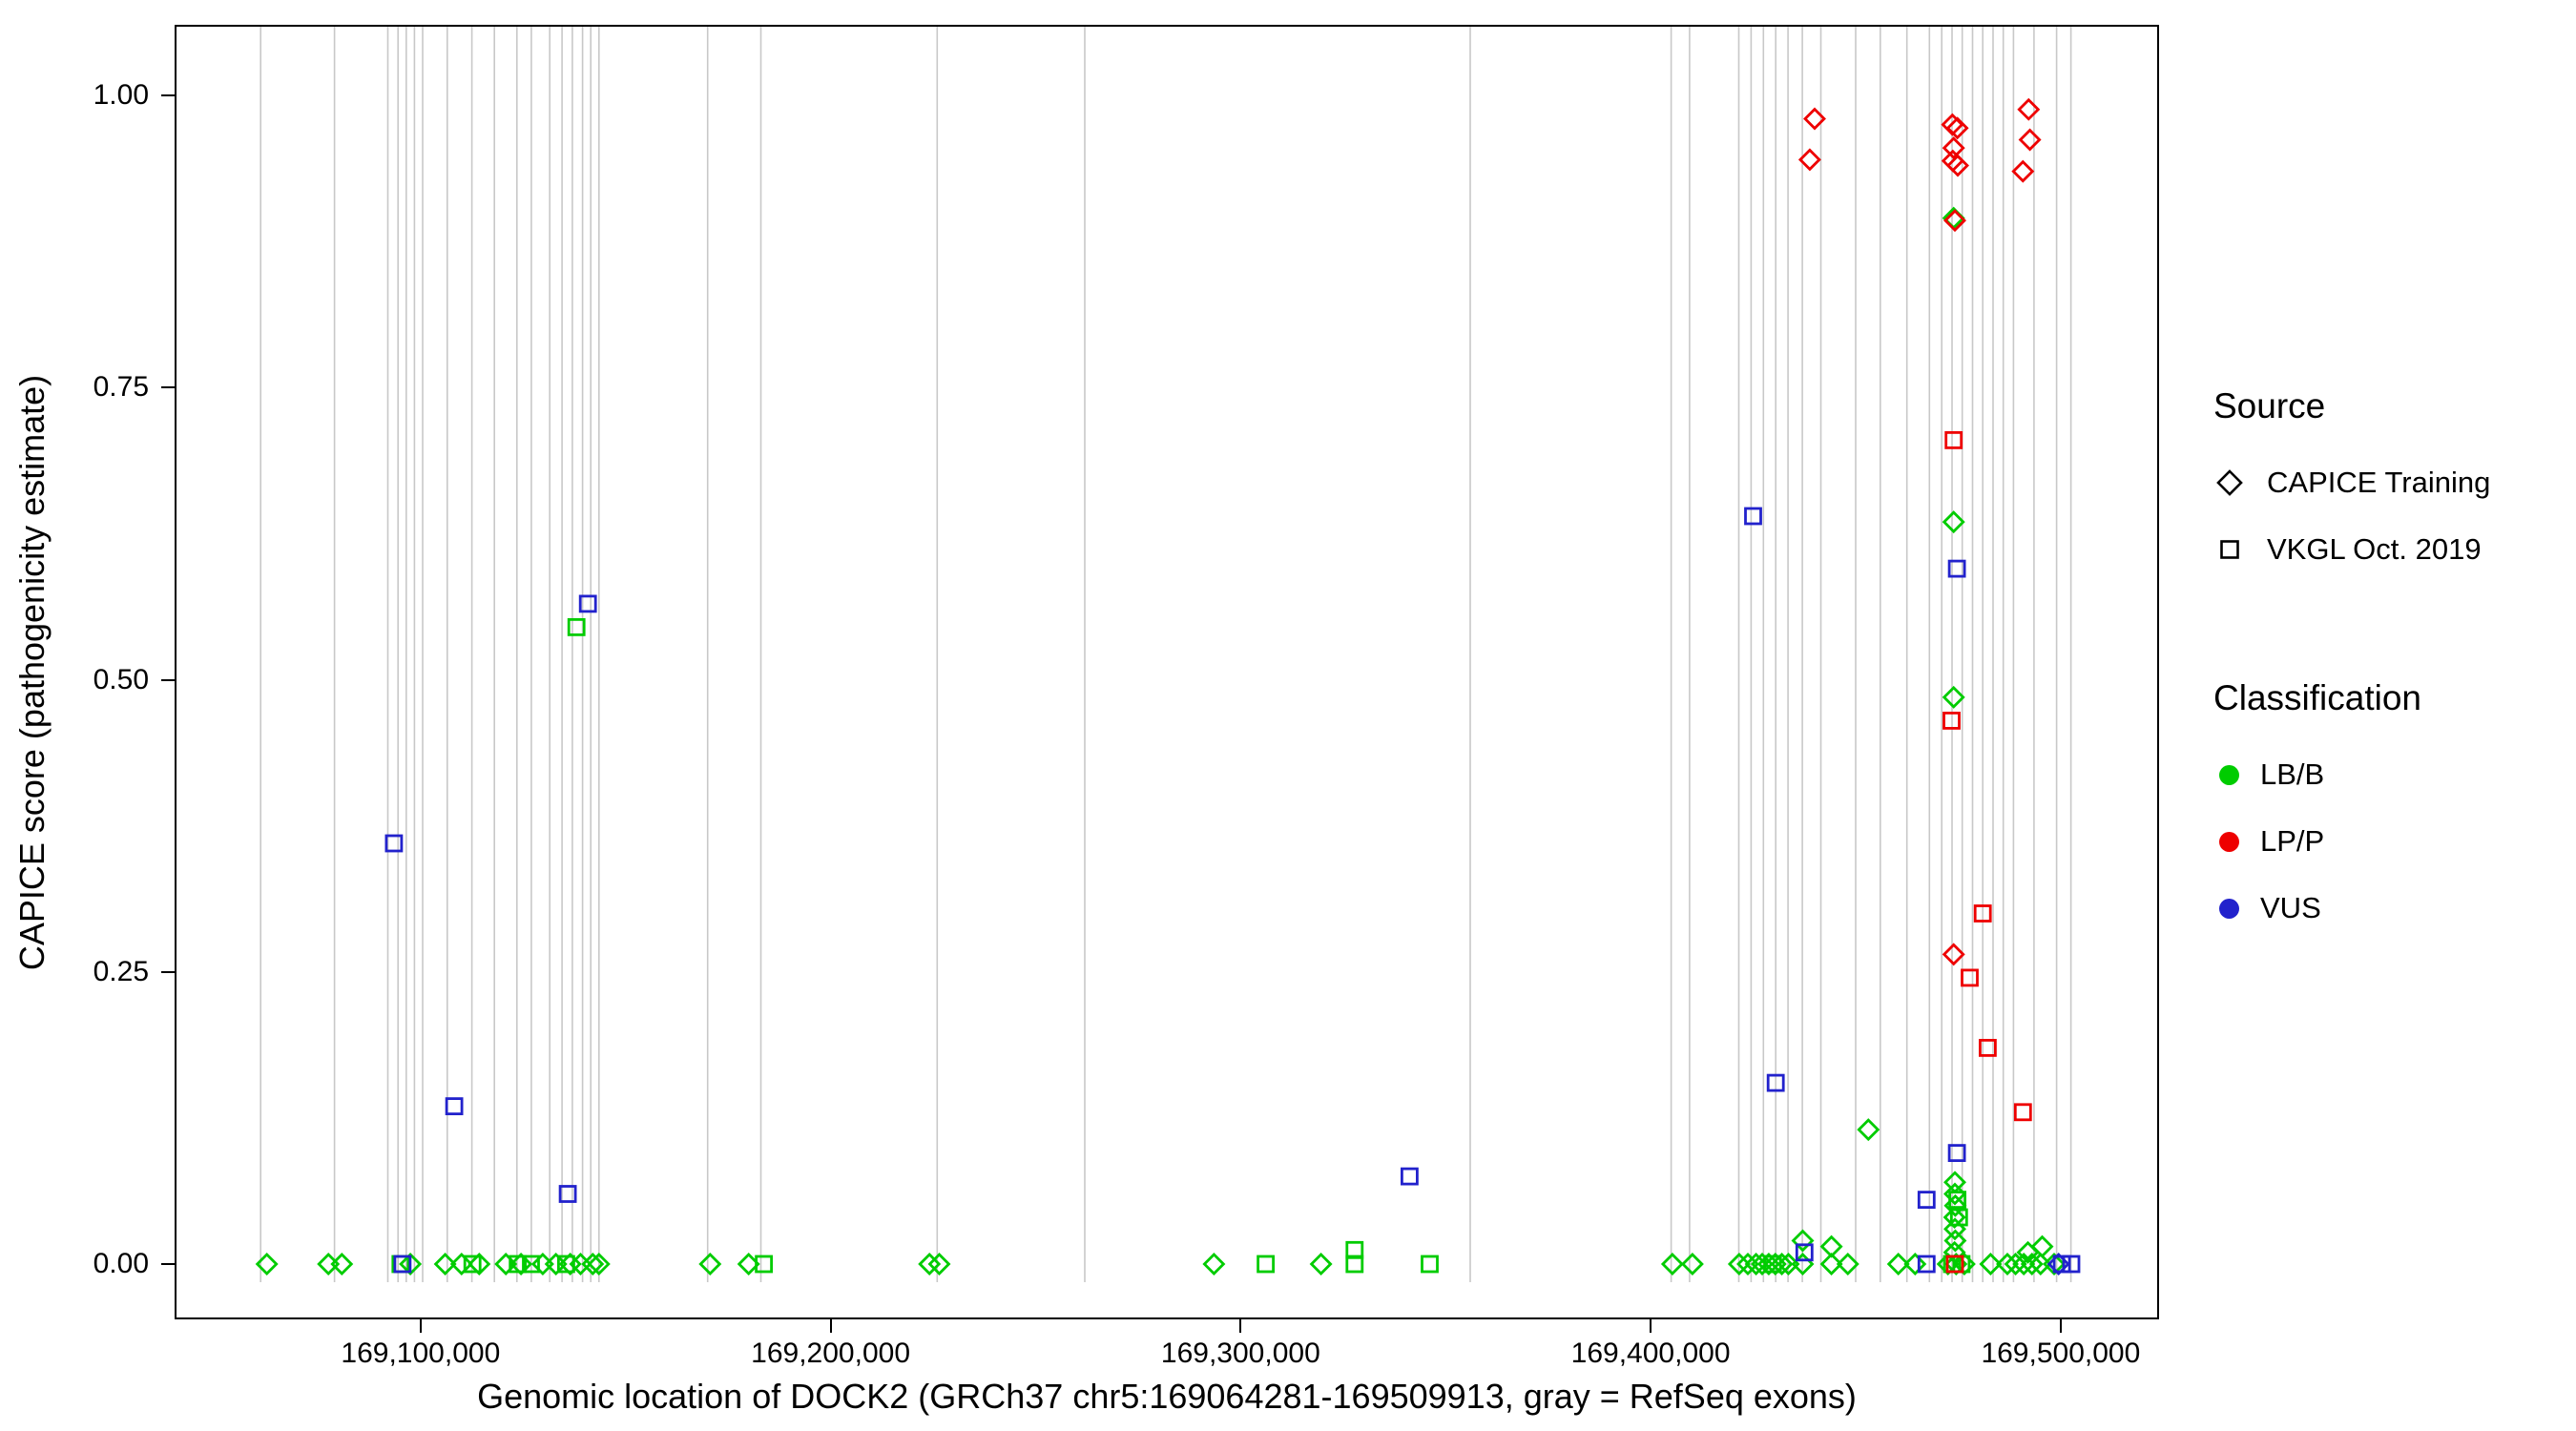  I want to click on legend-item-label: VKGL Oct. 2019, so click(2374, 549).